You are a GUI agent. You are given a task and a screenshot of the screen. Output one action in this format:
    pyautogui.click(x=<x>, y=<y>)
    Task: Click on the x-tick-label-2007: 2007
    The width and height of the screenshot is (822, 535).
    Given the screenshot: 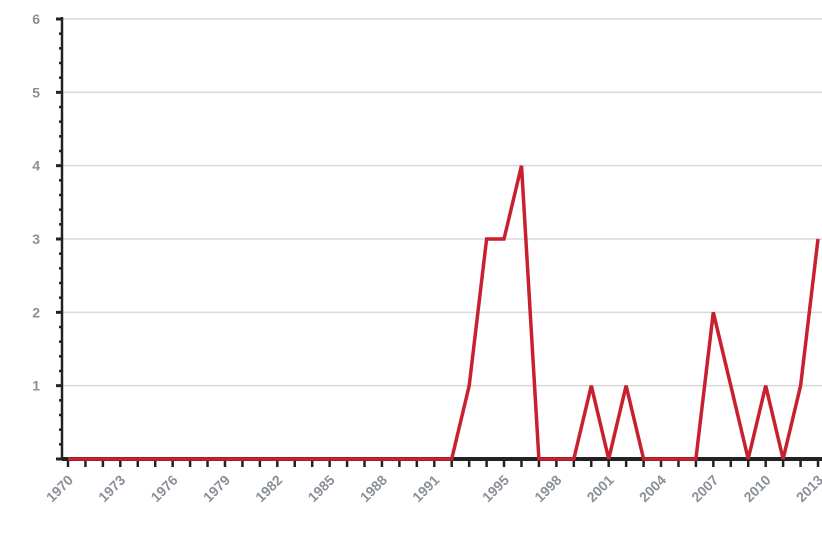 What is the action you would take?
    pyautogui.click(x=704, y=488)
    